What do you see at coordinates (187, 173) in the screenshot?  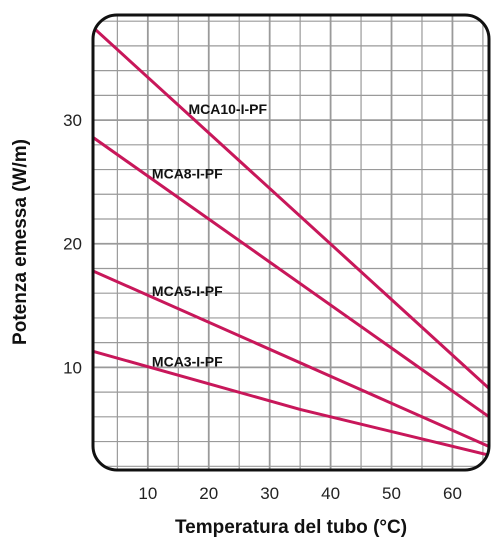 I see `series-label-mca8-i-pf: MCA8-I-PF` at bounding box center [187, 173].